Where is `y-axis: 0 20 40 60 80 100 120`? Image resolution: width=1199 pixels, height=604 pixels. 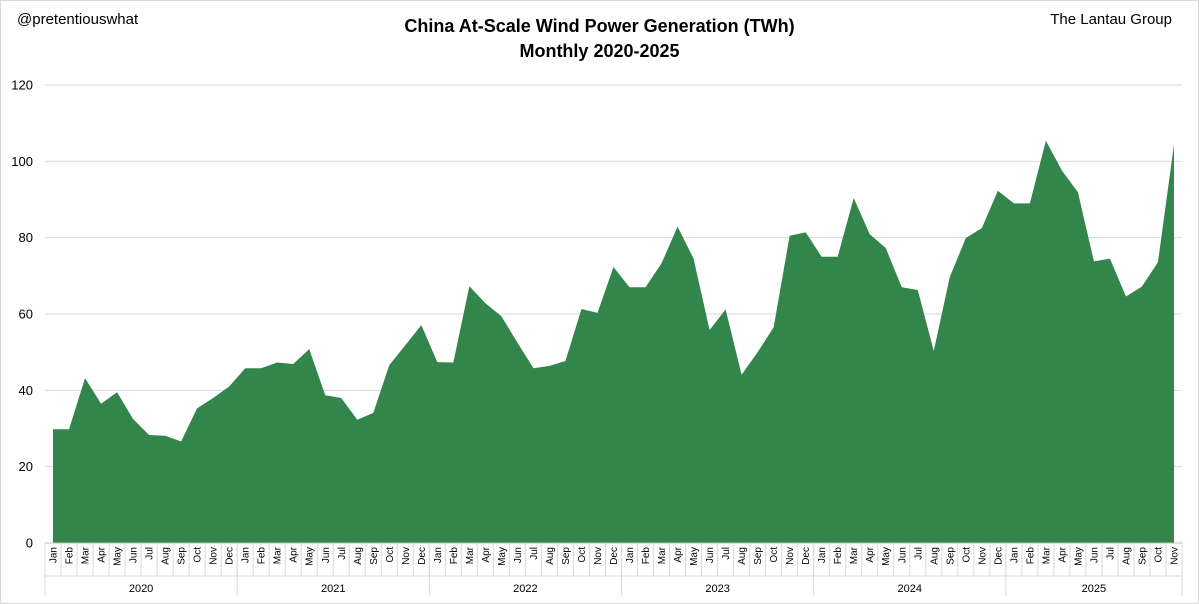 y-axis: 0 20 40 60 80 100 120 is located at coordinates (22, 314).